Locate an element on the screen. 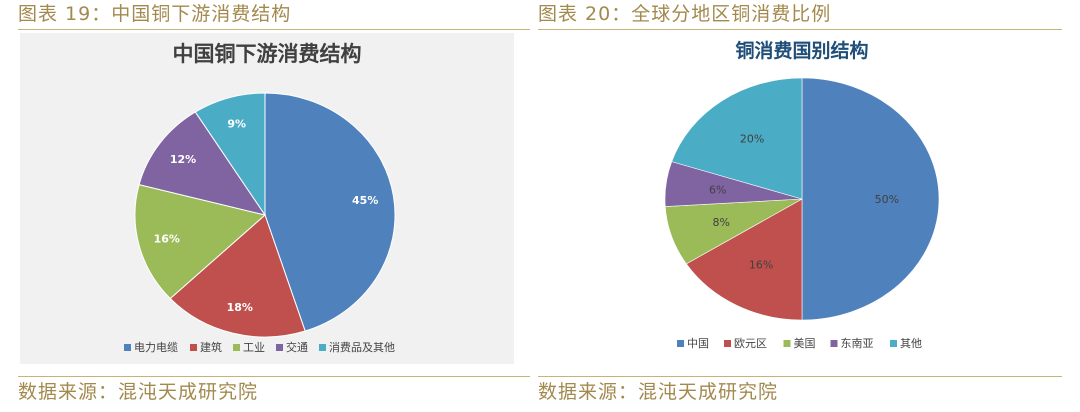  chart-title: 铜消费国别结构 is located at coordinates (801, 50).